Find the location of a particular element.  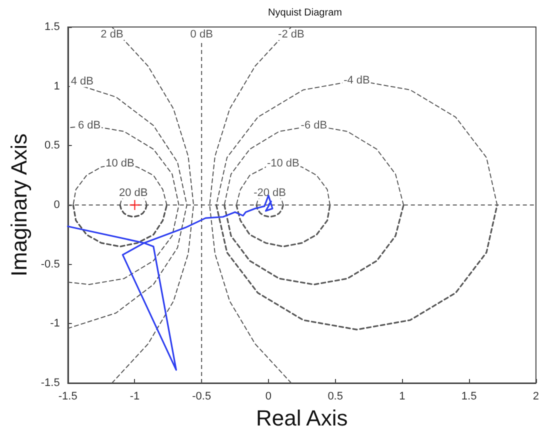

y-tick-label: -1 is located at coordinates (55, 324).